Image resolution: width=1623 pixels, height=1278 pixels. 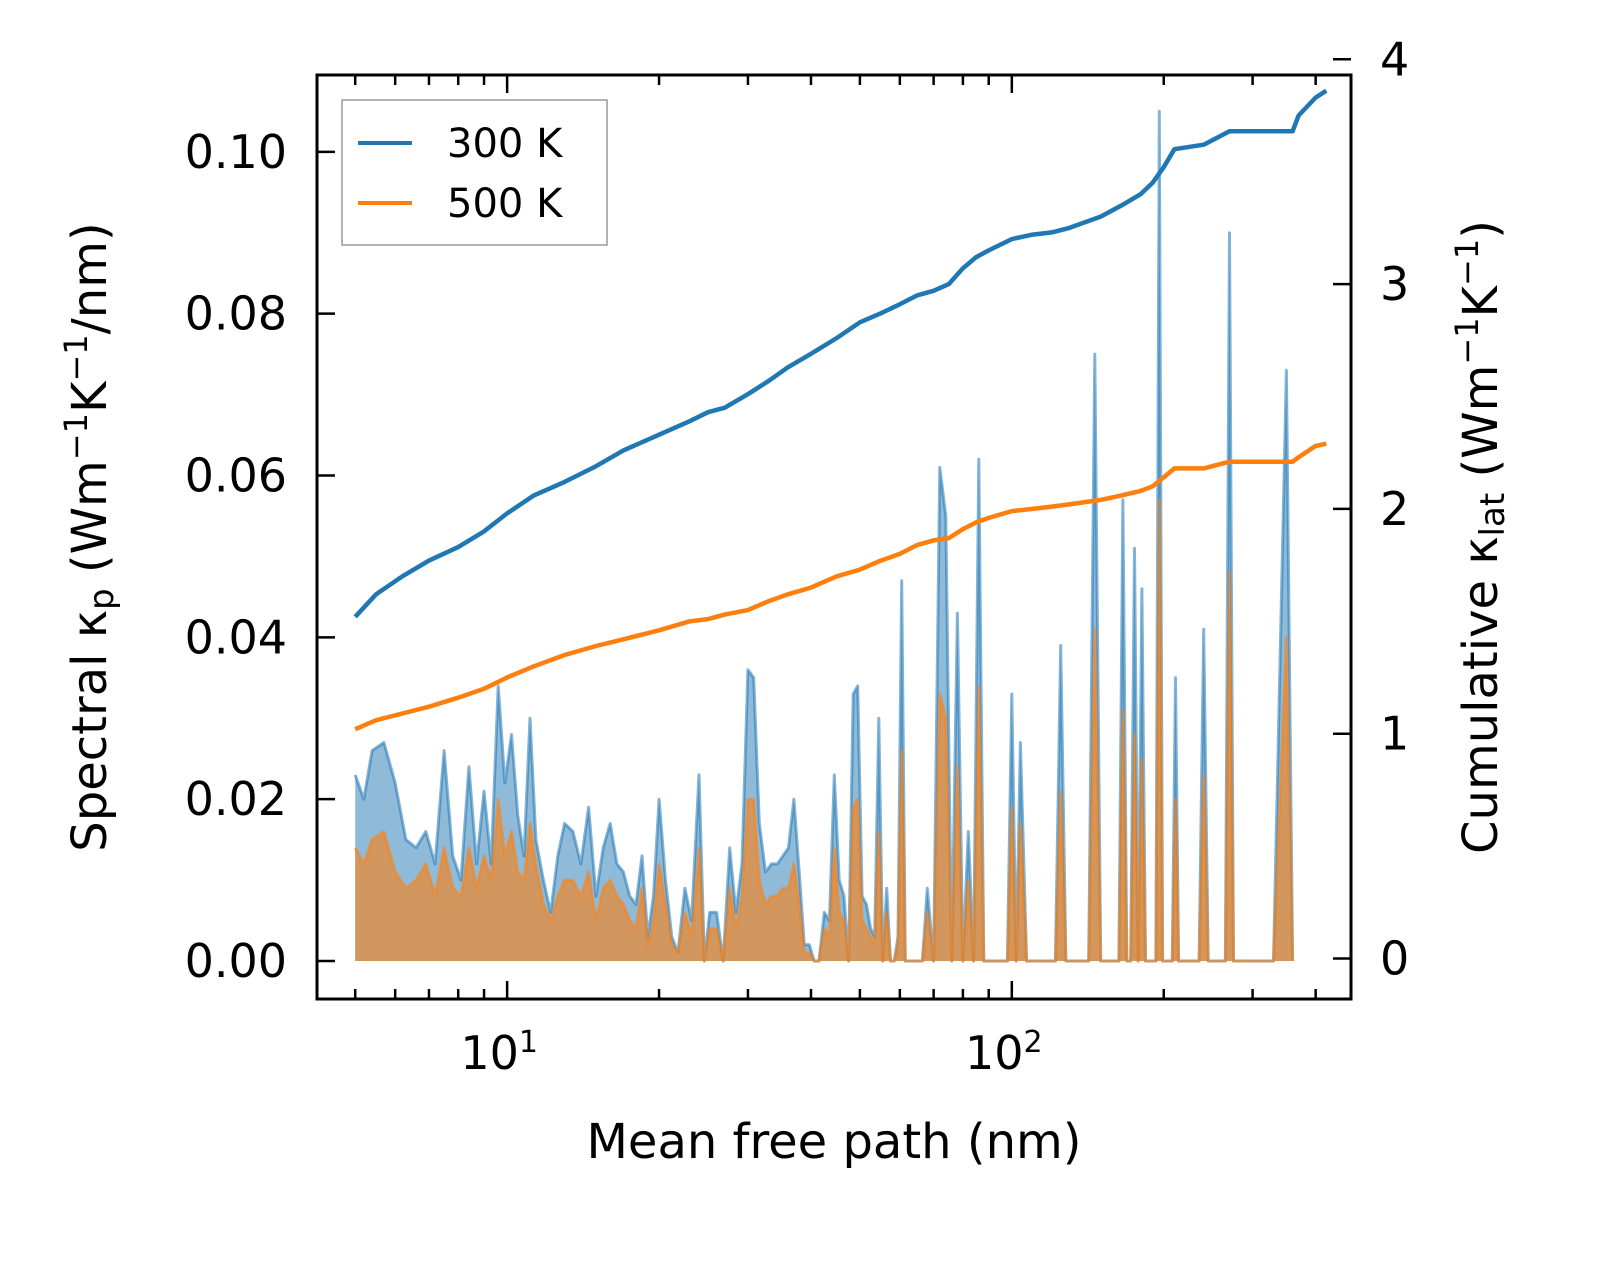 What do you see at coordinates (260, 556) in the screenshot?
I see `y-left-axis-ticks: 0.00 0.02 0.04 0.06 0.08 0.10` at bounding box center [260, 556].